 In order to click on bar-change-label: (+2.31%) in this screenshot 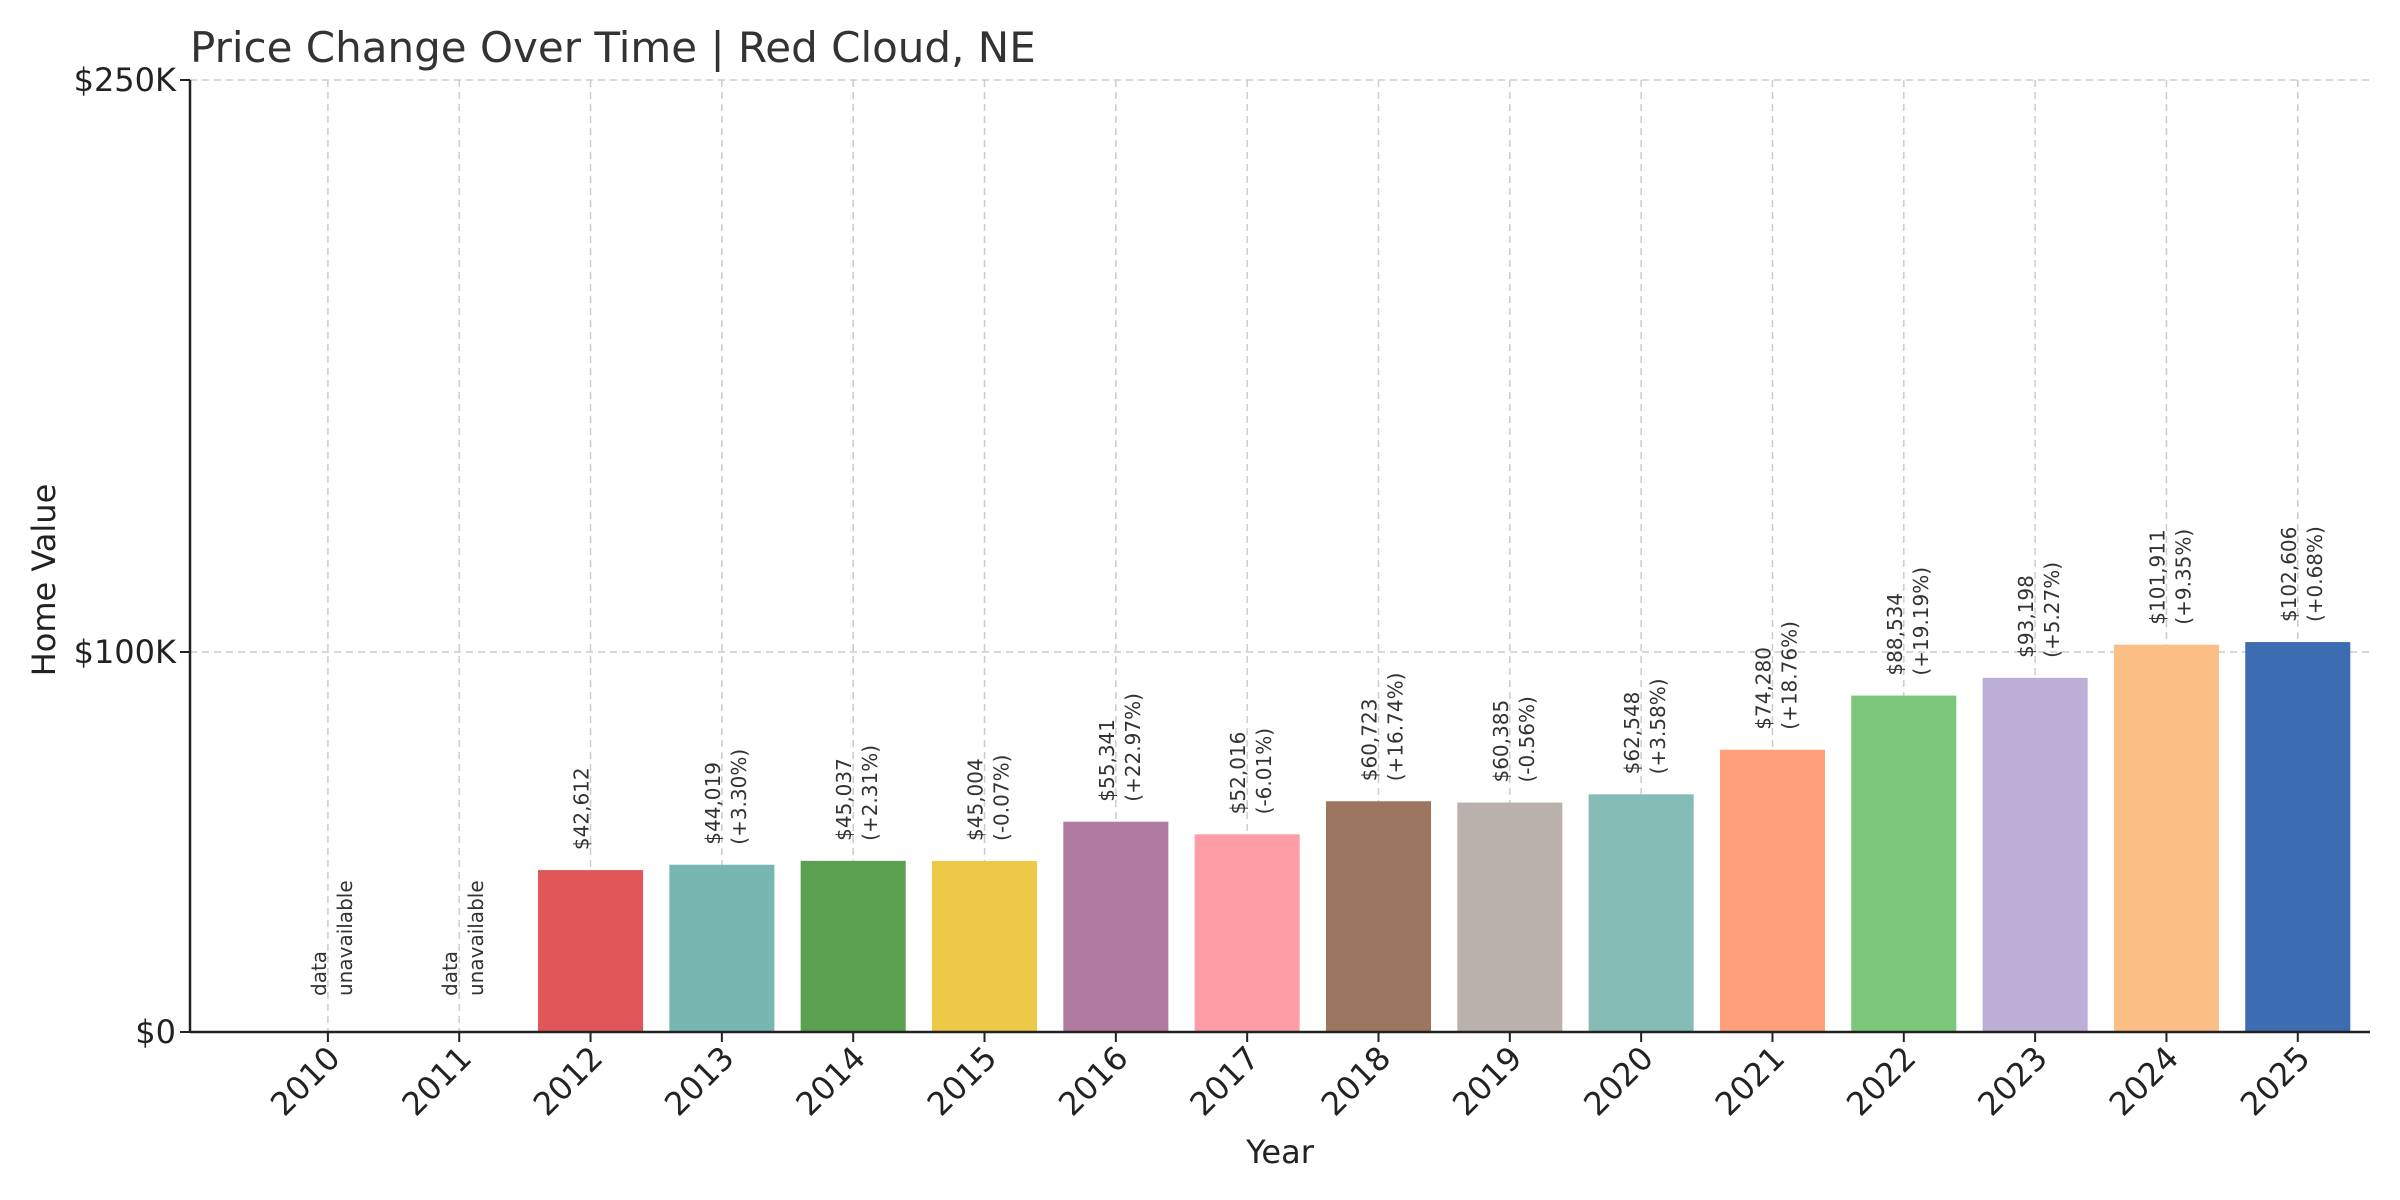, I will do `click(870, 793)`.